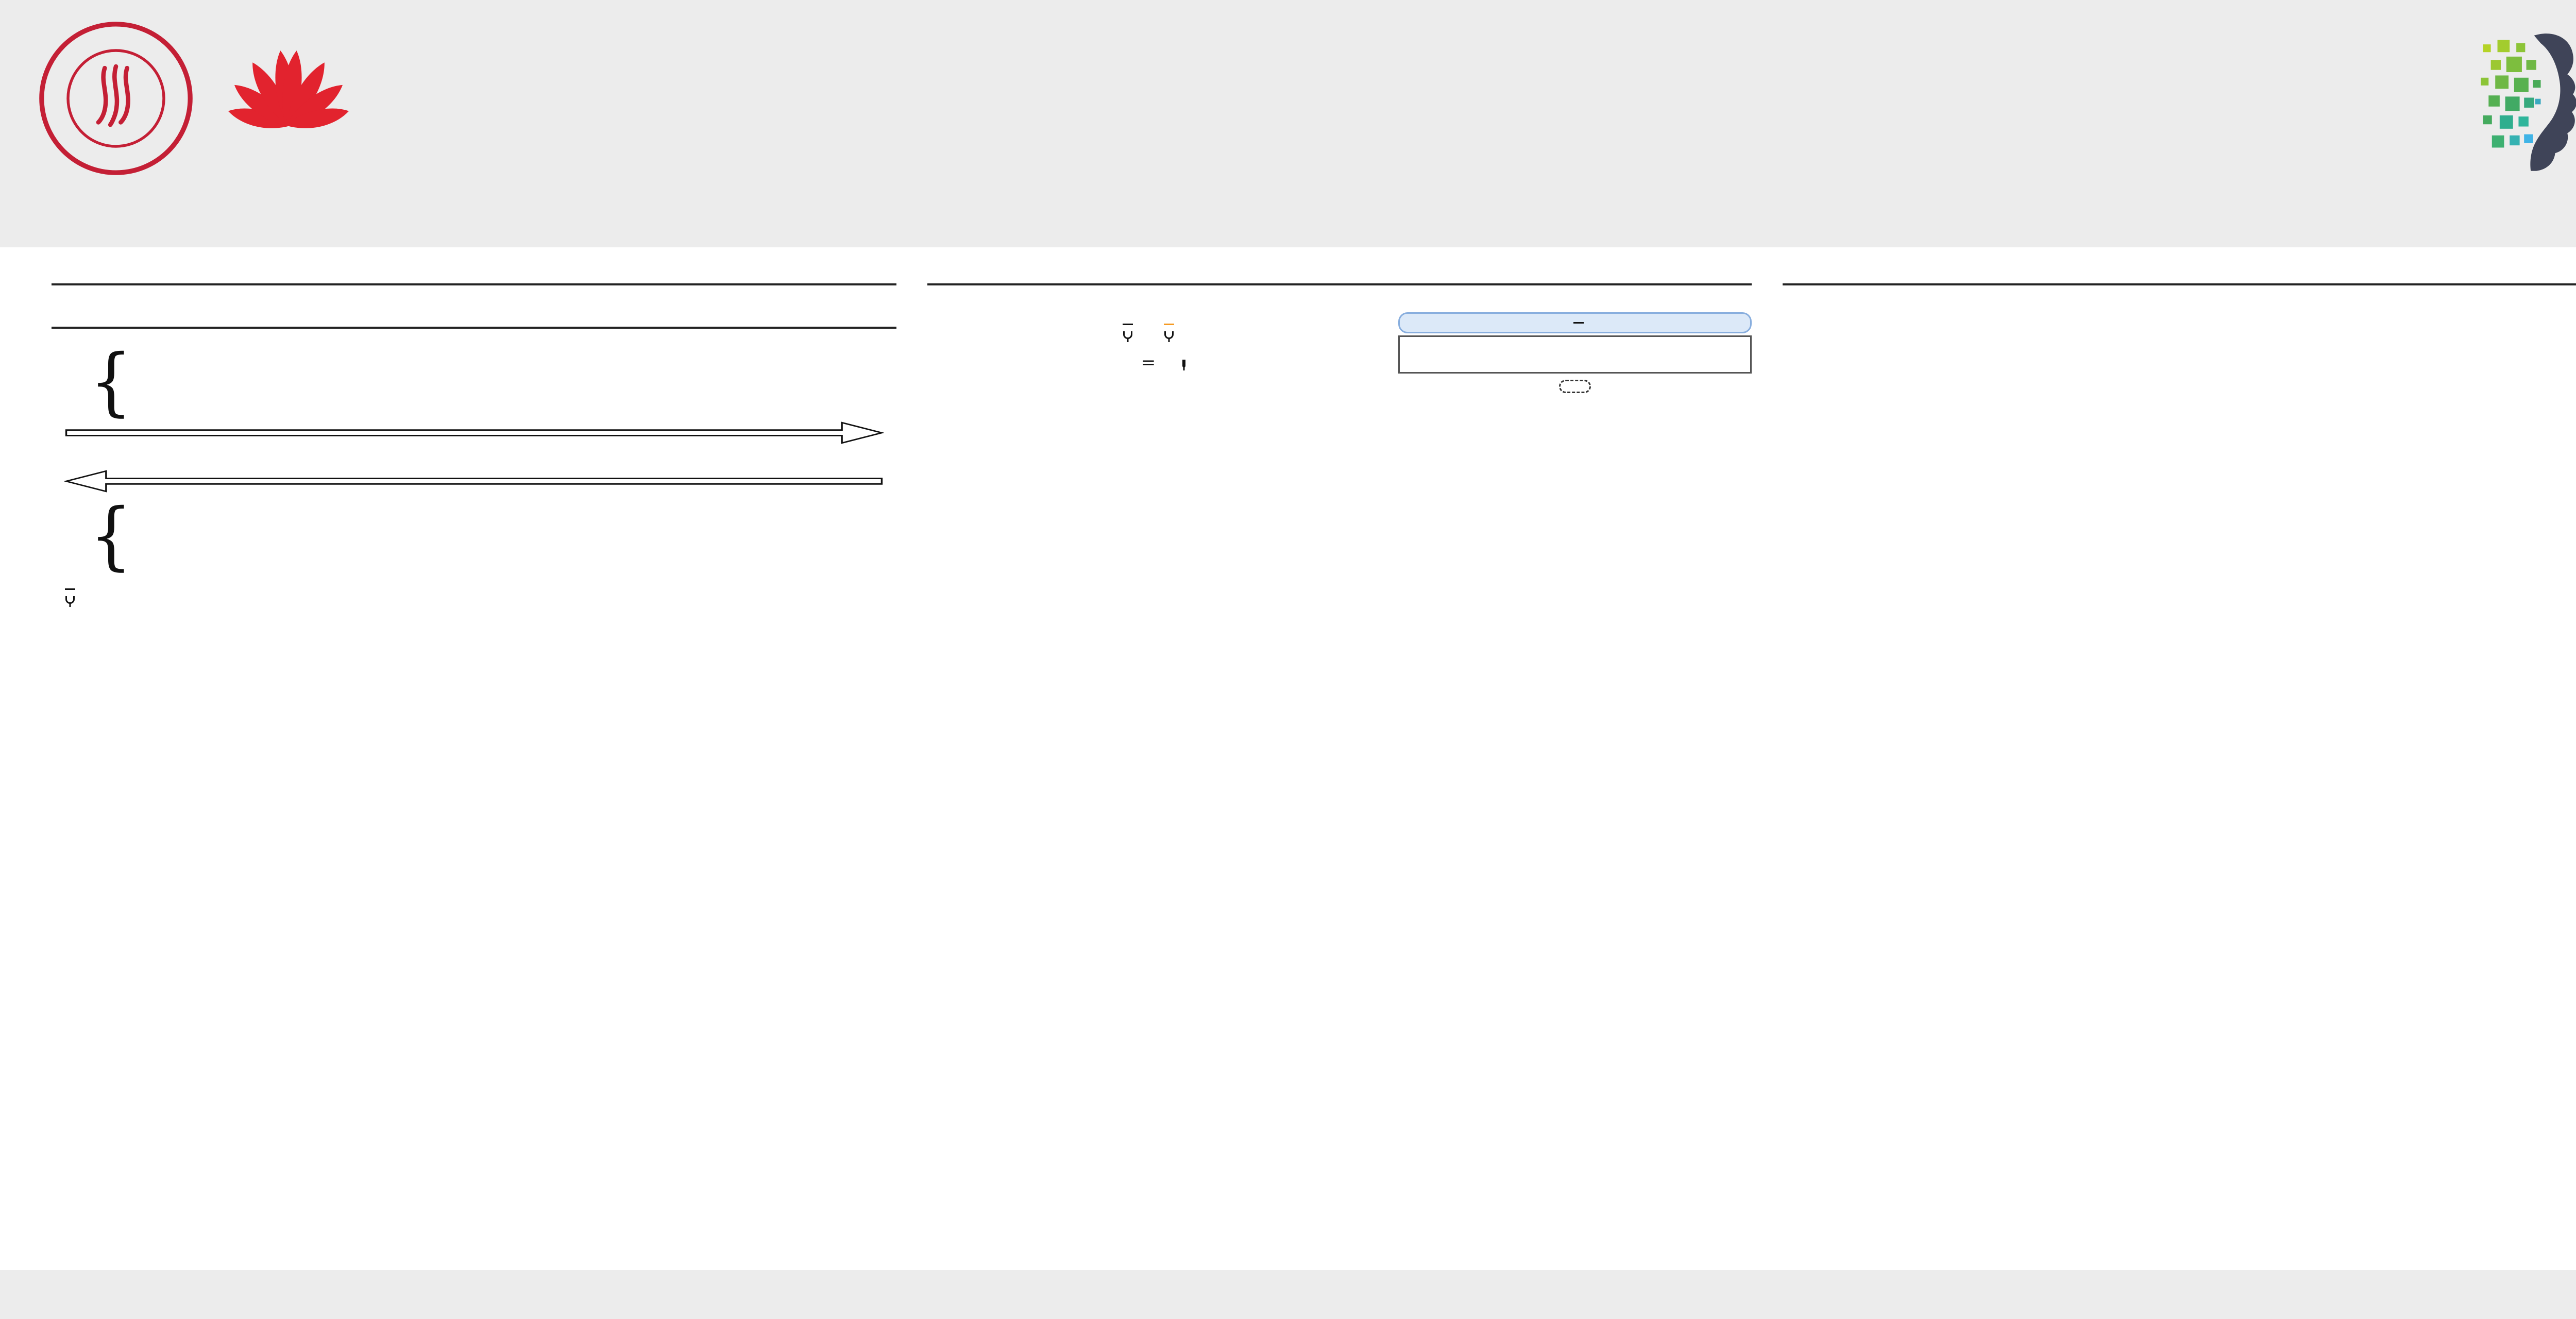  What do you see at coordinates (489, 536) in the screenshot?
I see `reverse-process-eq: {` at bounding box center [489, 536].